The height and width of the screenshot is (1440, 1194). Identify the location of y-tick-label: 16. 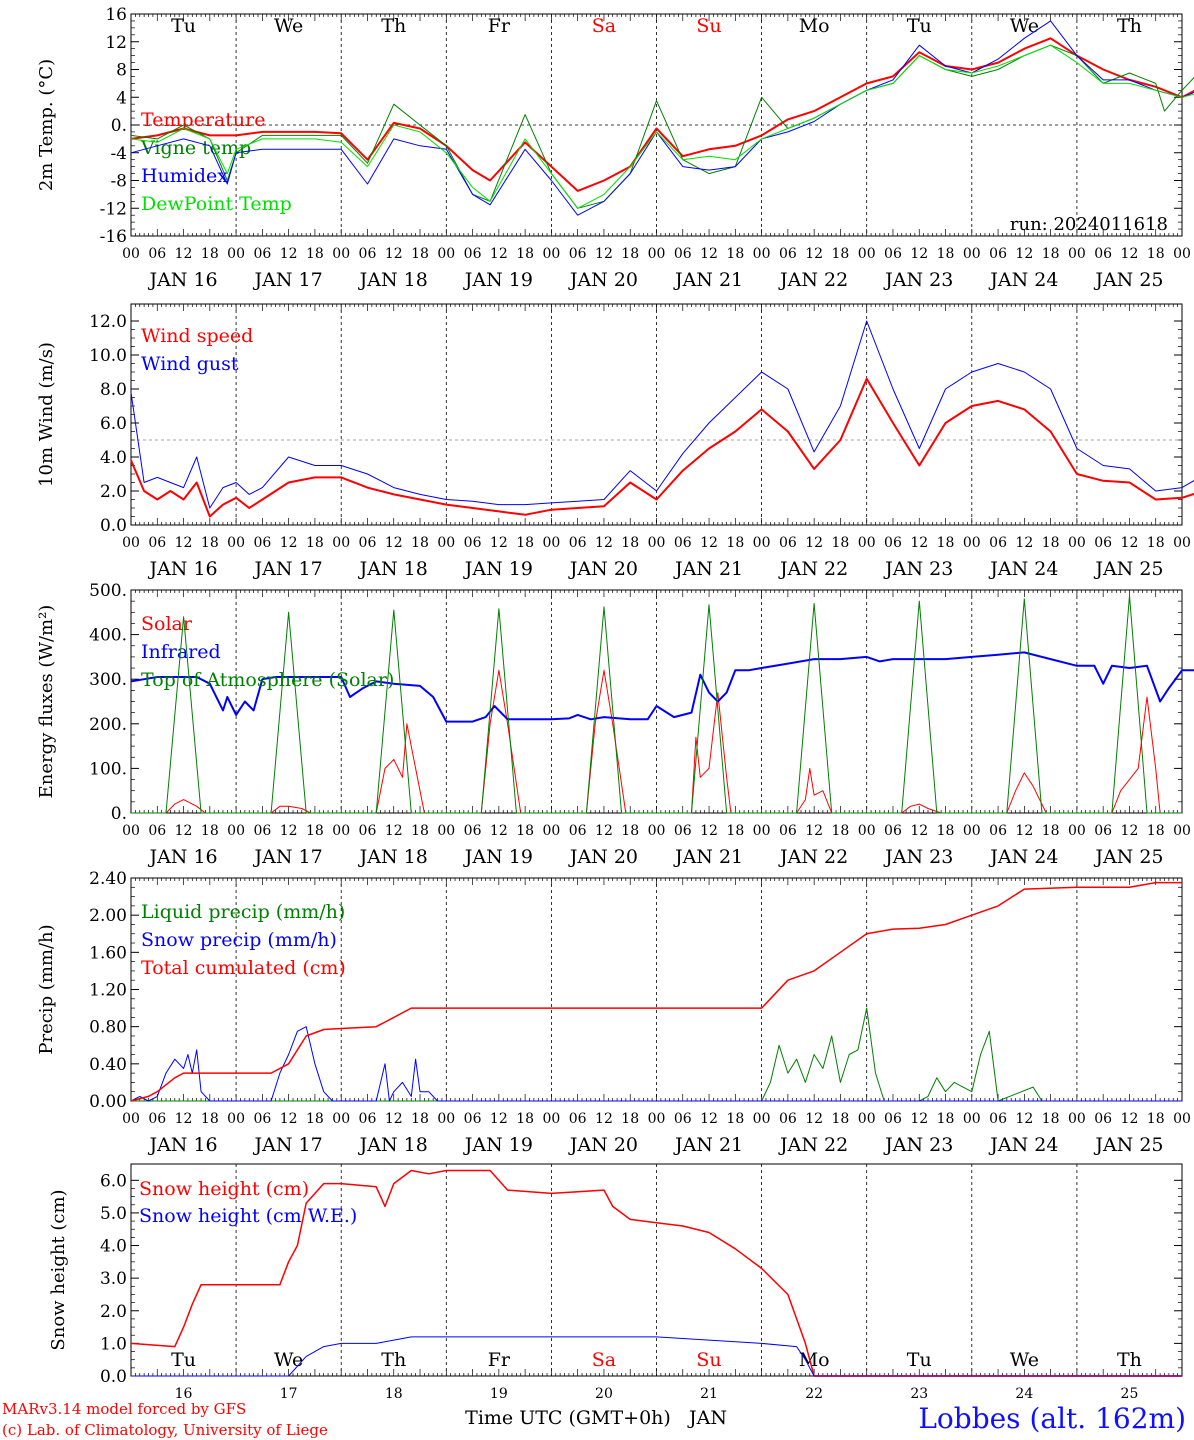
(116, 15).